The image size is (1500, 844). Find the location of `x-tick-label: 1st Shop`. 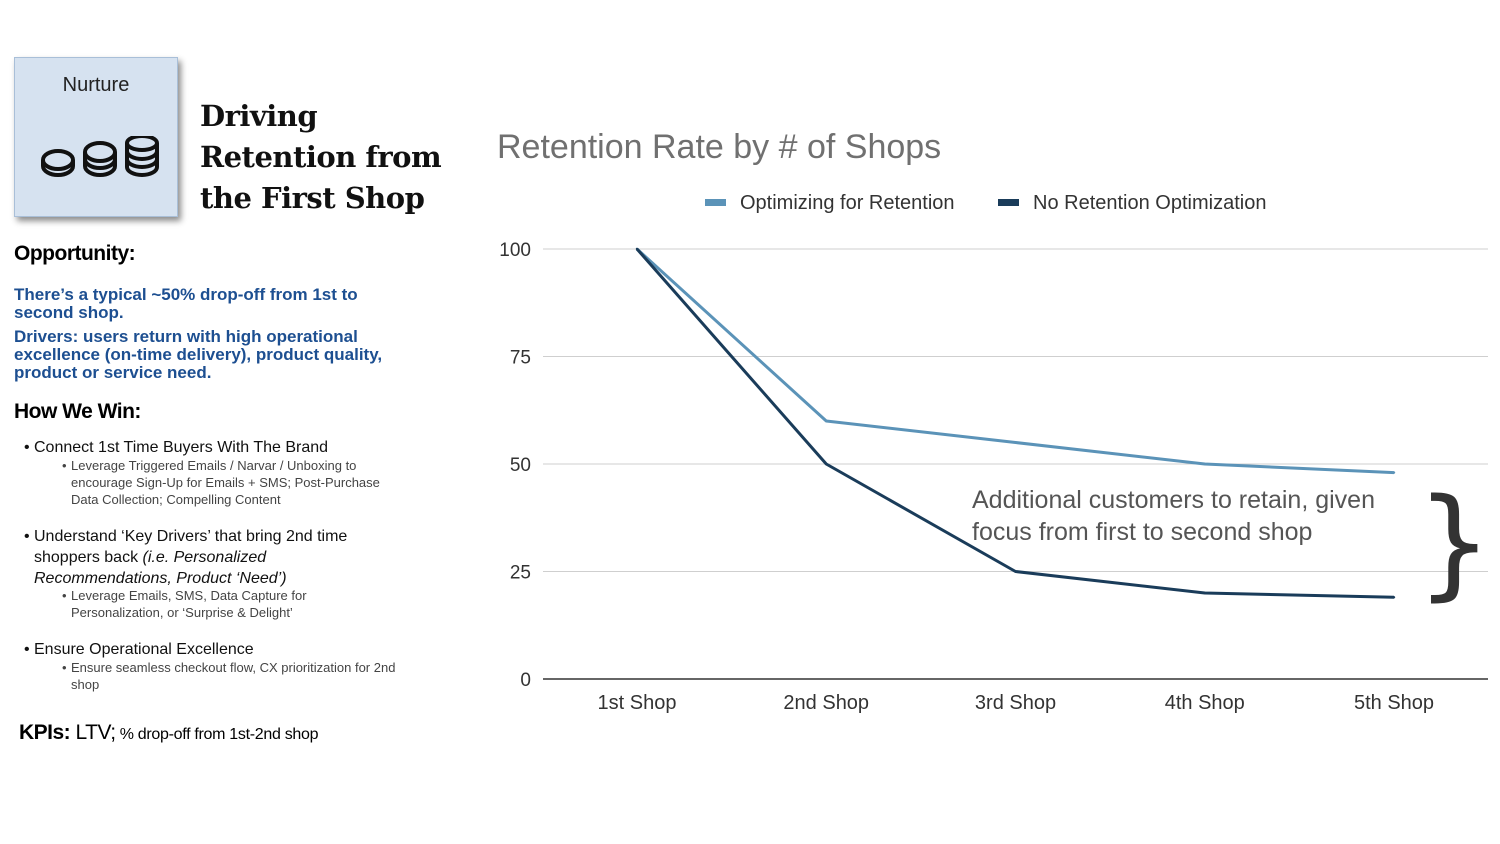

x-tick-label: 1st Shop is located at coordinates (637, 703).